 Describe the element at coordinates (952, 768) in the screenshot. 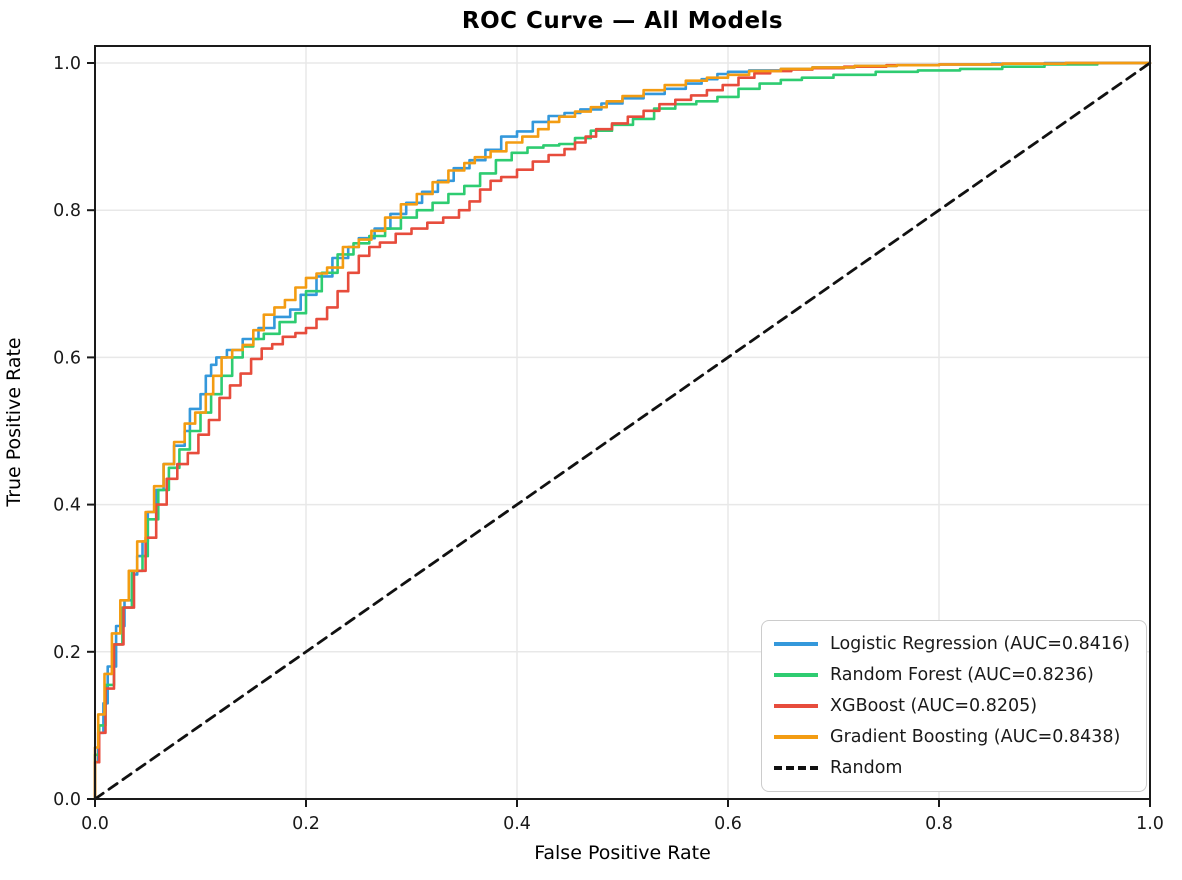

I see `legend-entry: Random` at that location.